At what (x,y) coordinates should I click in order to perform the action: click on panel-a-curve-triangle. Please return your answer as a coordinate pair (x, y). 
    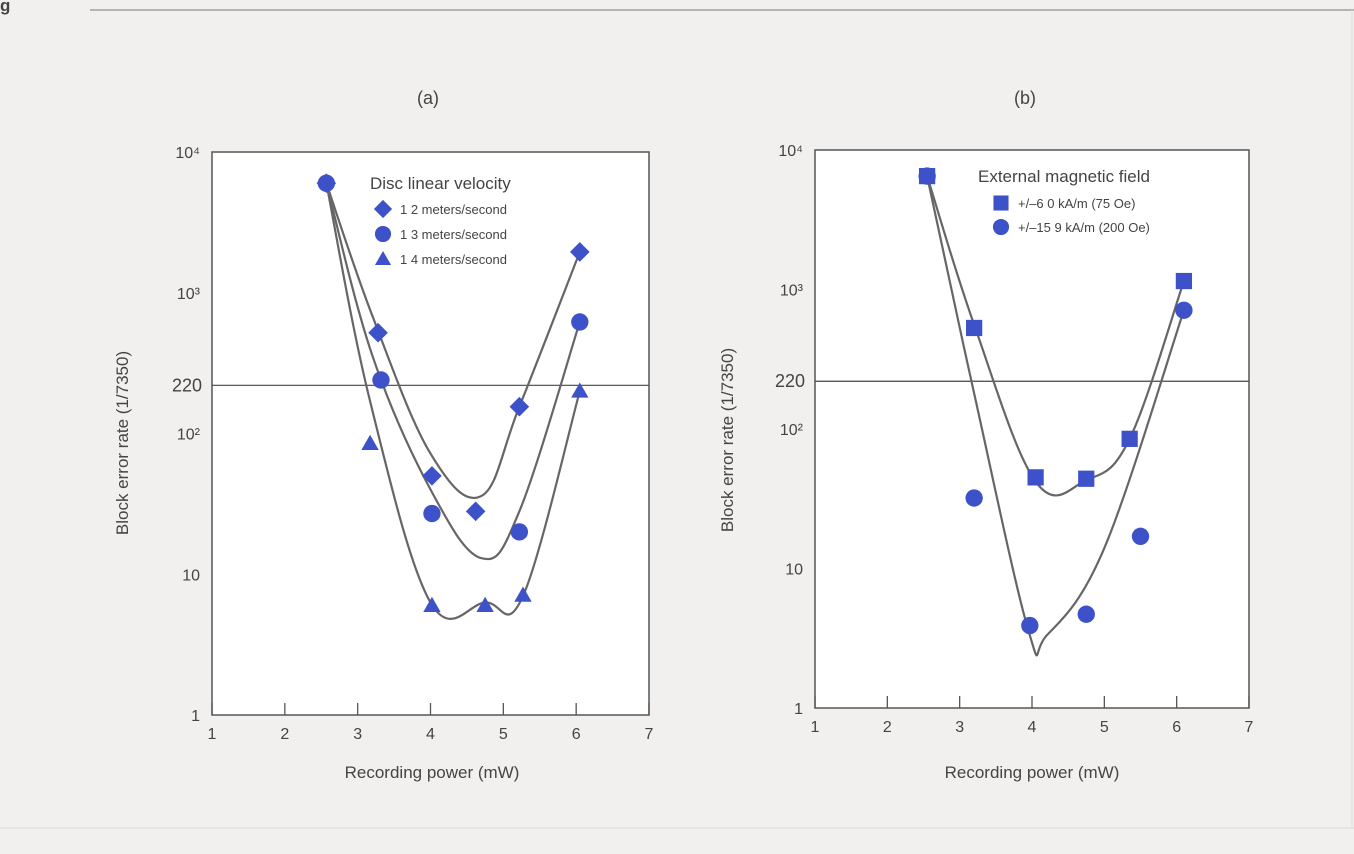
    Looking at the image, I should click on (453, 401).